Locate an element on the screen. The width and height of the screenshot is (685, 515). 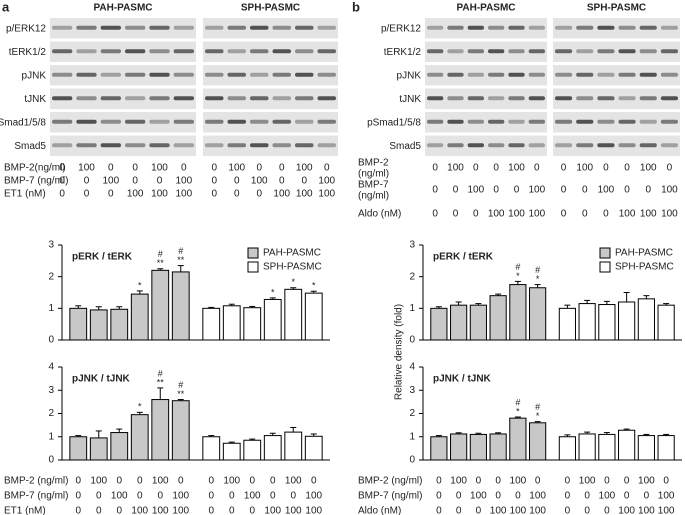
legend-swatch is located at coordinates (253, 267).